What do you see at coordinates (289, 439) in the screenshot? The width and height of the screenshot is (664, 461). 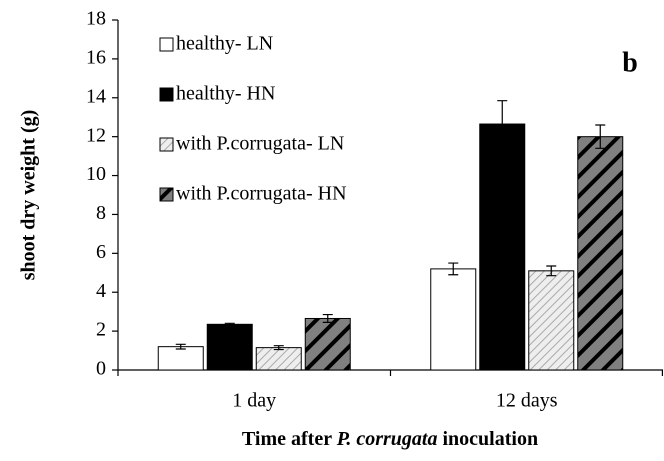 I see `x-axis-title-part: Time after` at bounding box center [289, 439].